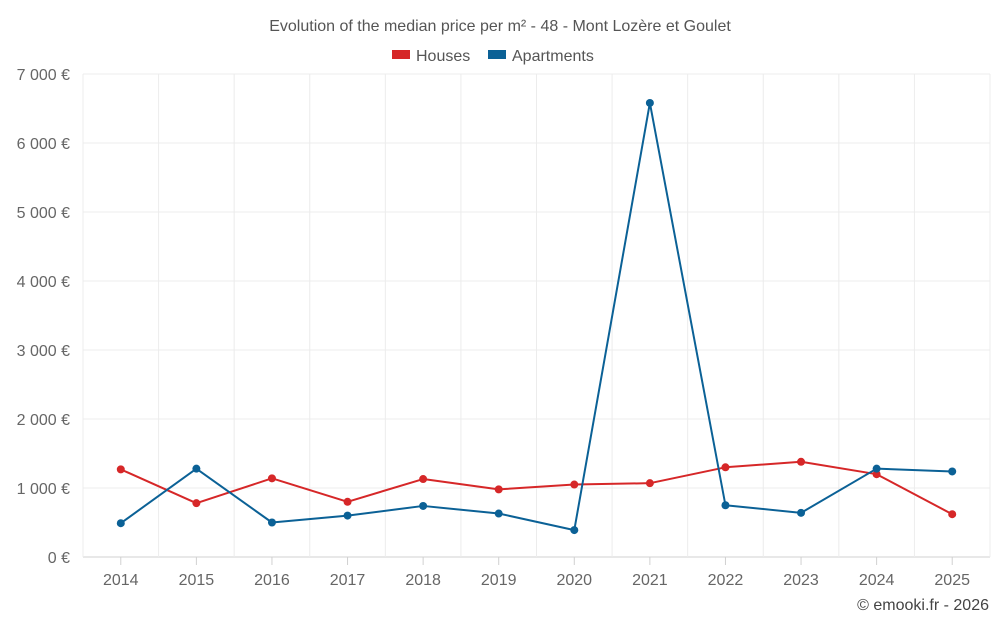 Image resolution: width=1000 pixels, height=625 pixels. I want to click on series-line-houses, so click(536, 488).